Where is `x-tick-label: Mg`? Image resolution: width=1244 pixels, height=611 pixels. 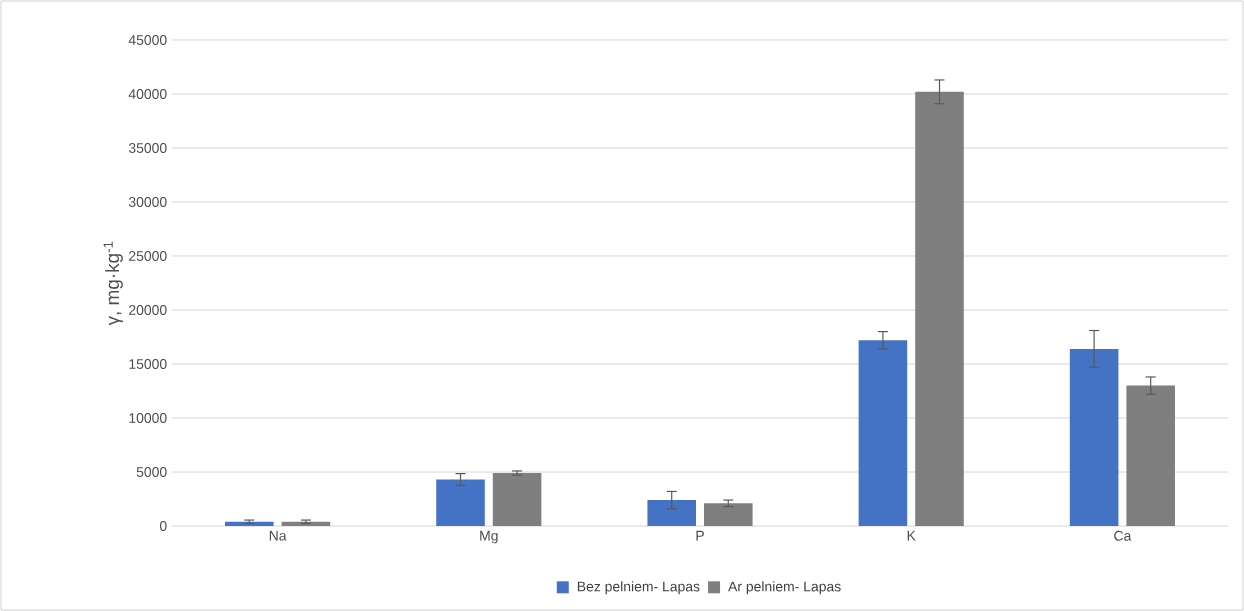
x-tick-label: Mg is located at coordinates (489, 537).